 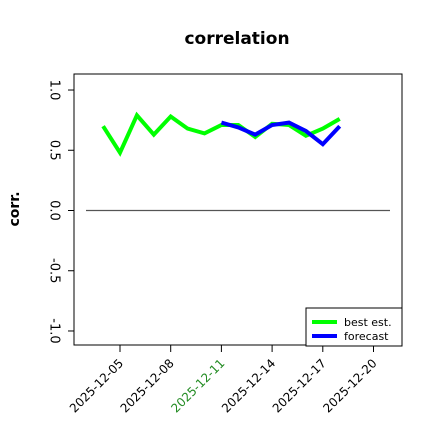 What do you see at coordinates (54, 90) in the screenshot?
I see `y-tick-label: 1.0` at bounding box center [54, 90].